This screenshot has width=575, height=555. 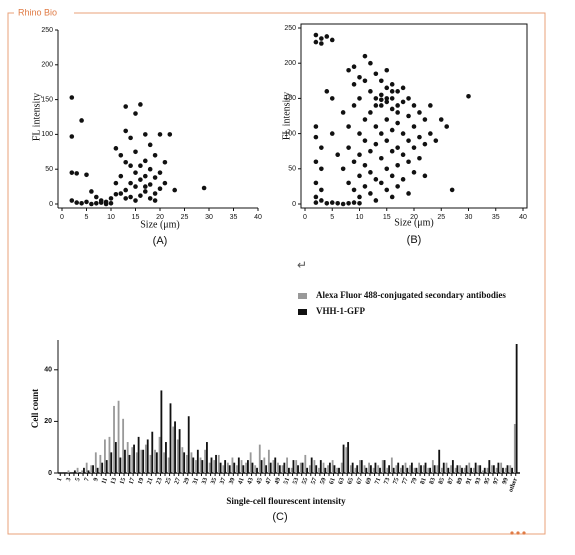 What do you see at coordinates (111, 217) in the screenshot?
I see `x-tick-label: 10` at bounding box center [111, 217].